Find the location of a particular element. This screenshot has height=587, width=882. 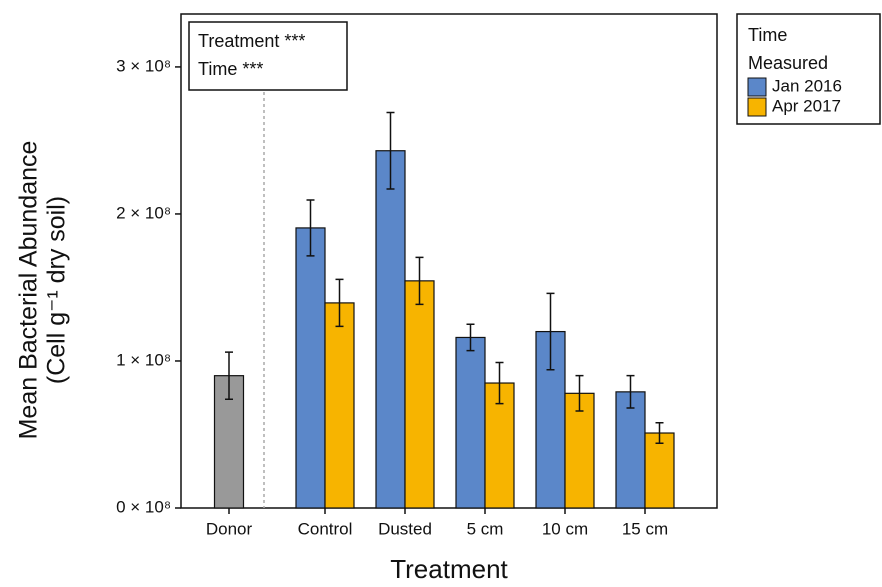

x-tick-label: Control is located at coordinates (325, 528).